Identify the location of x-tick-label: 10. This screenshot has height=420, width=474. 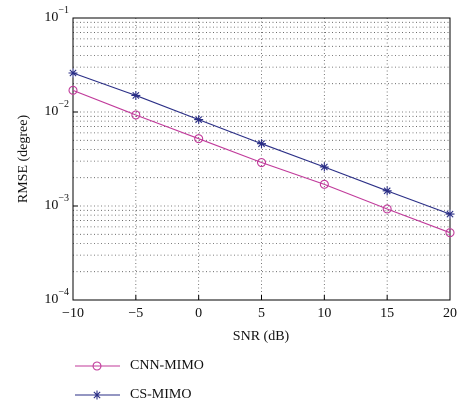
(324, 313).